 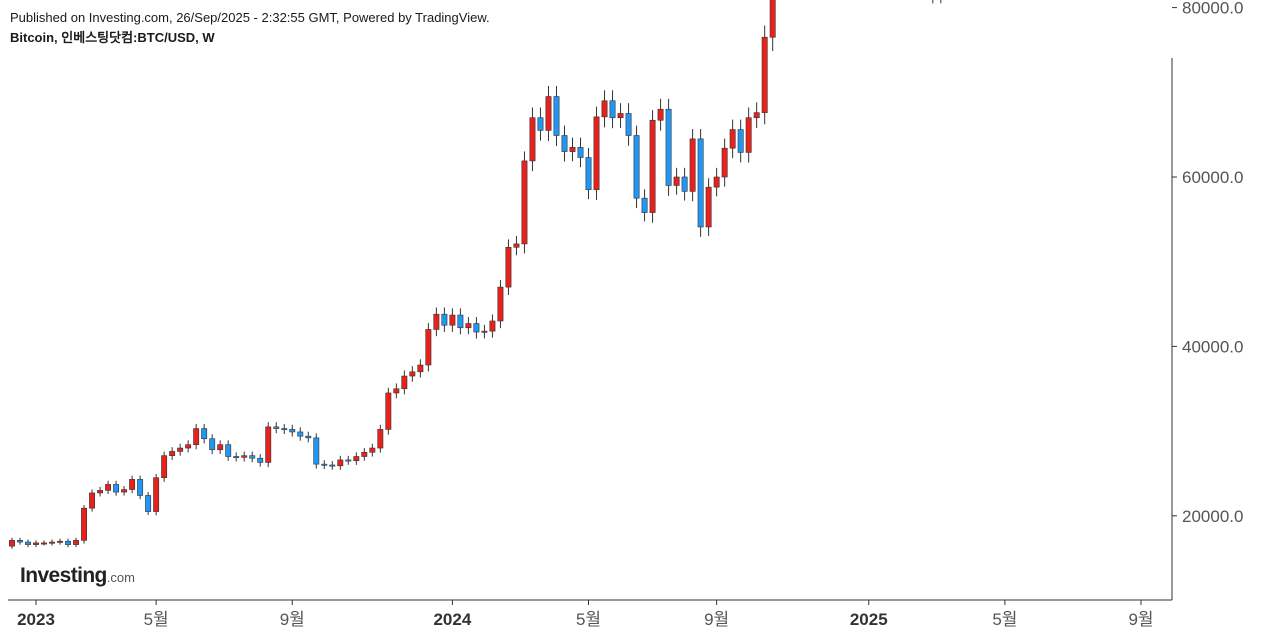 What do you see at coordinates (112, 37) in the screenshot?
I see `symbol-title: Bitcoin, 인베스팅닷컴:BTC/USD, W` at bounding box center [112, 37].